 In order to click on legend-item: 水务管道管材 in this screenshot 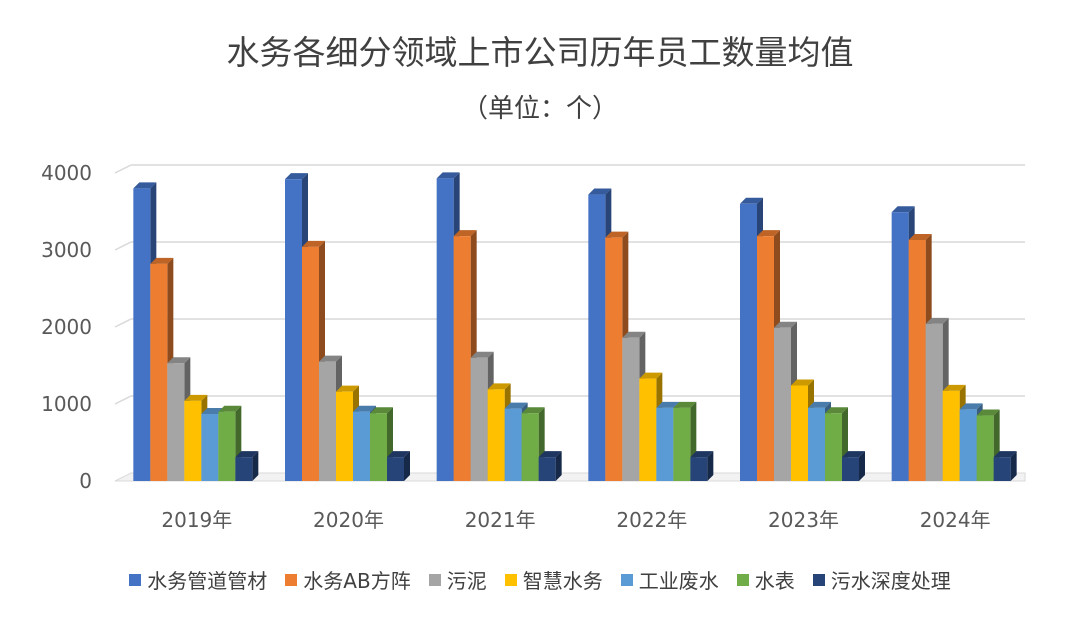, I will do `click(198, 579)`.